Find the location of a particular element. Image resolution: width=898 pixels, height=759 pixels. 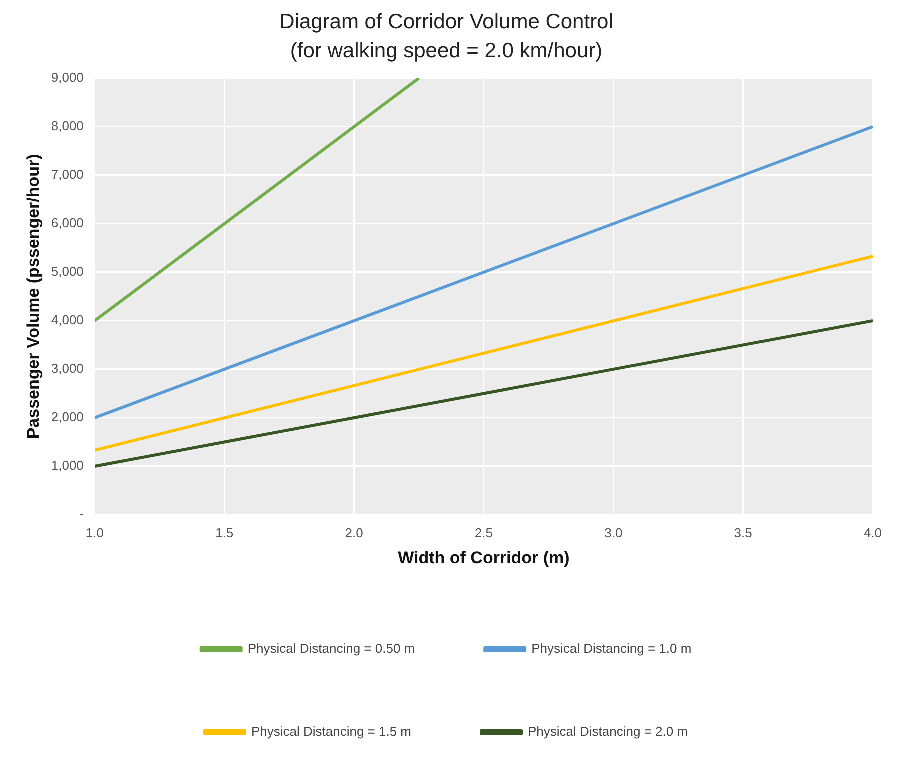

chart-title: Diagram of Corridor Volume Control is located at coordinates (447, 22).